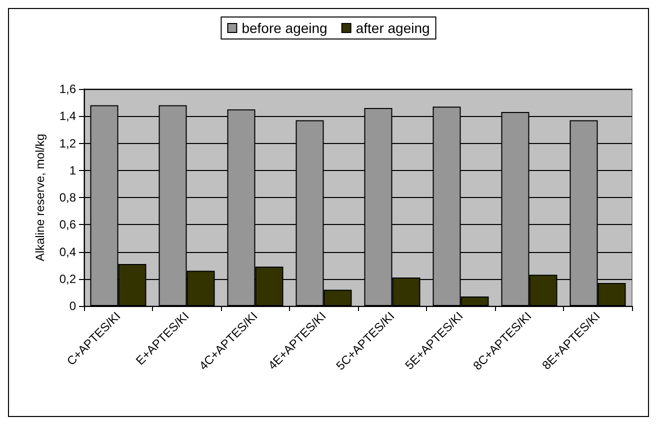  I want to click on legend-label: before ageing, so click(285, 28).